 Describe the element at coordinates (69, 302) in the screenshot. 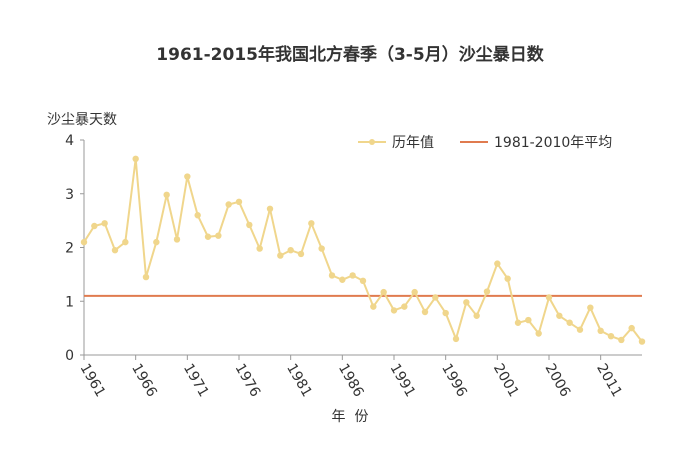

I see `y-tick-label: 1` at that location.